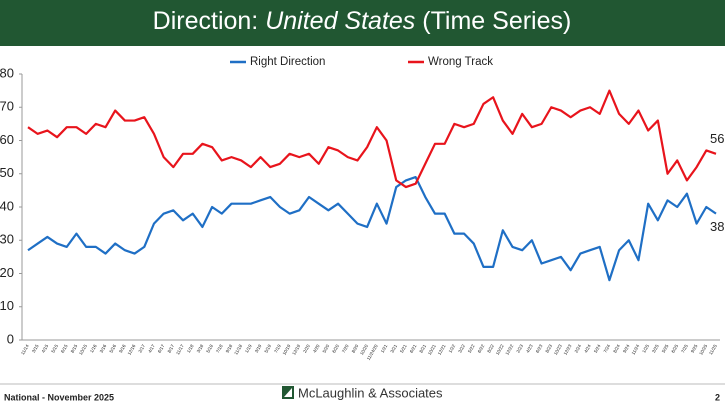  Describe the element at coordinates (616, 348) in the screenshot. I see `x-tick-label: 8/24` at that location.